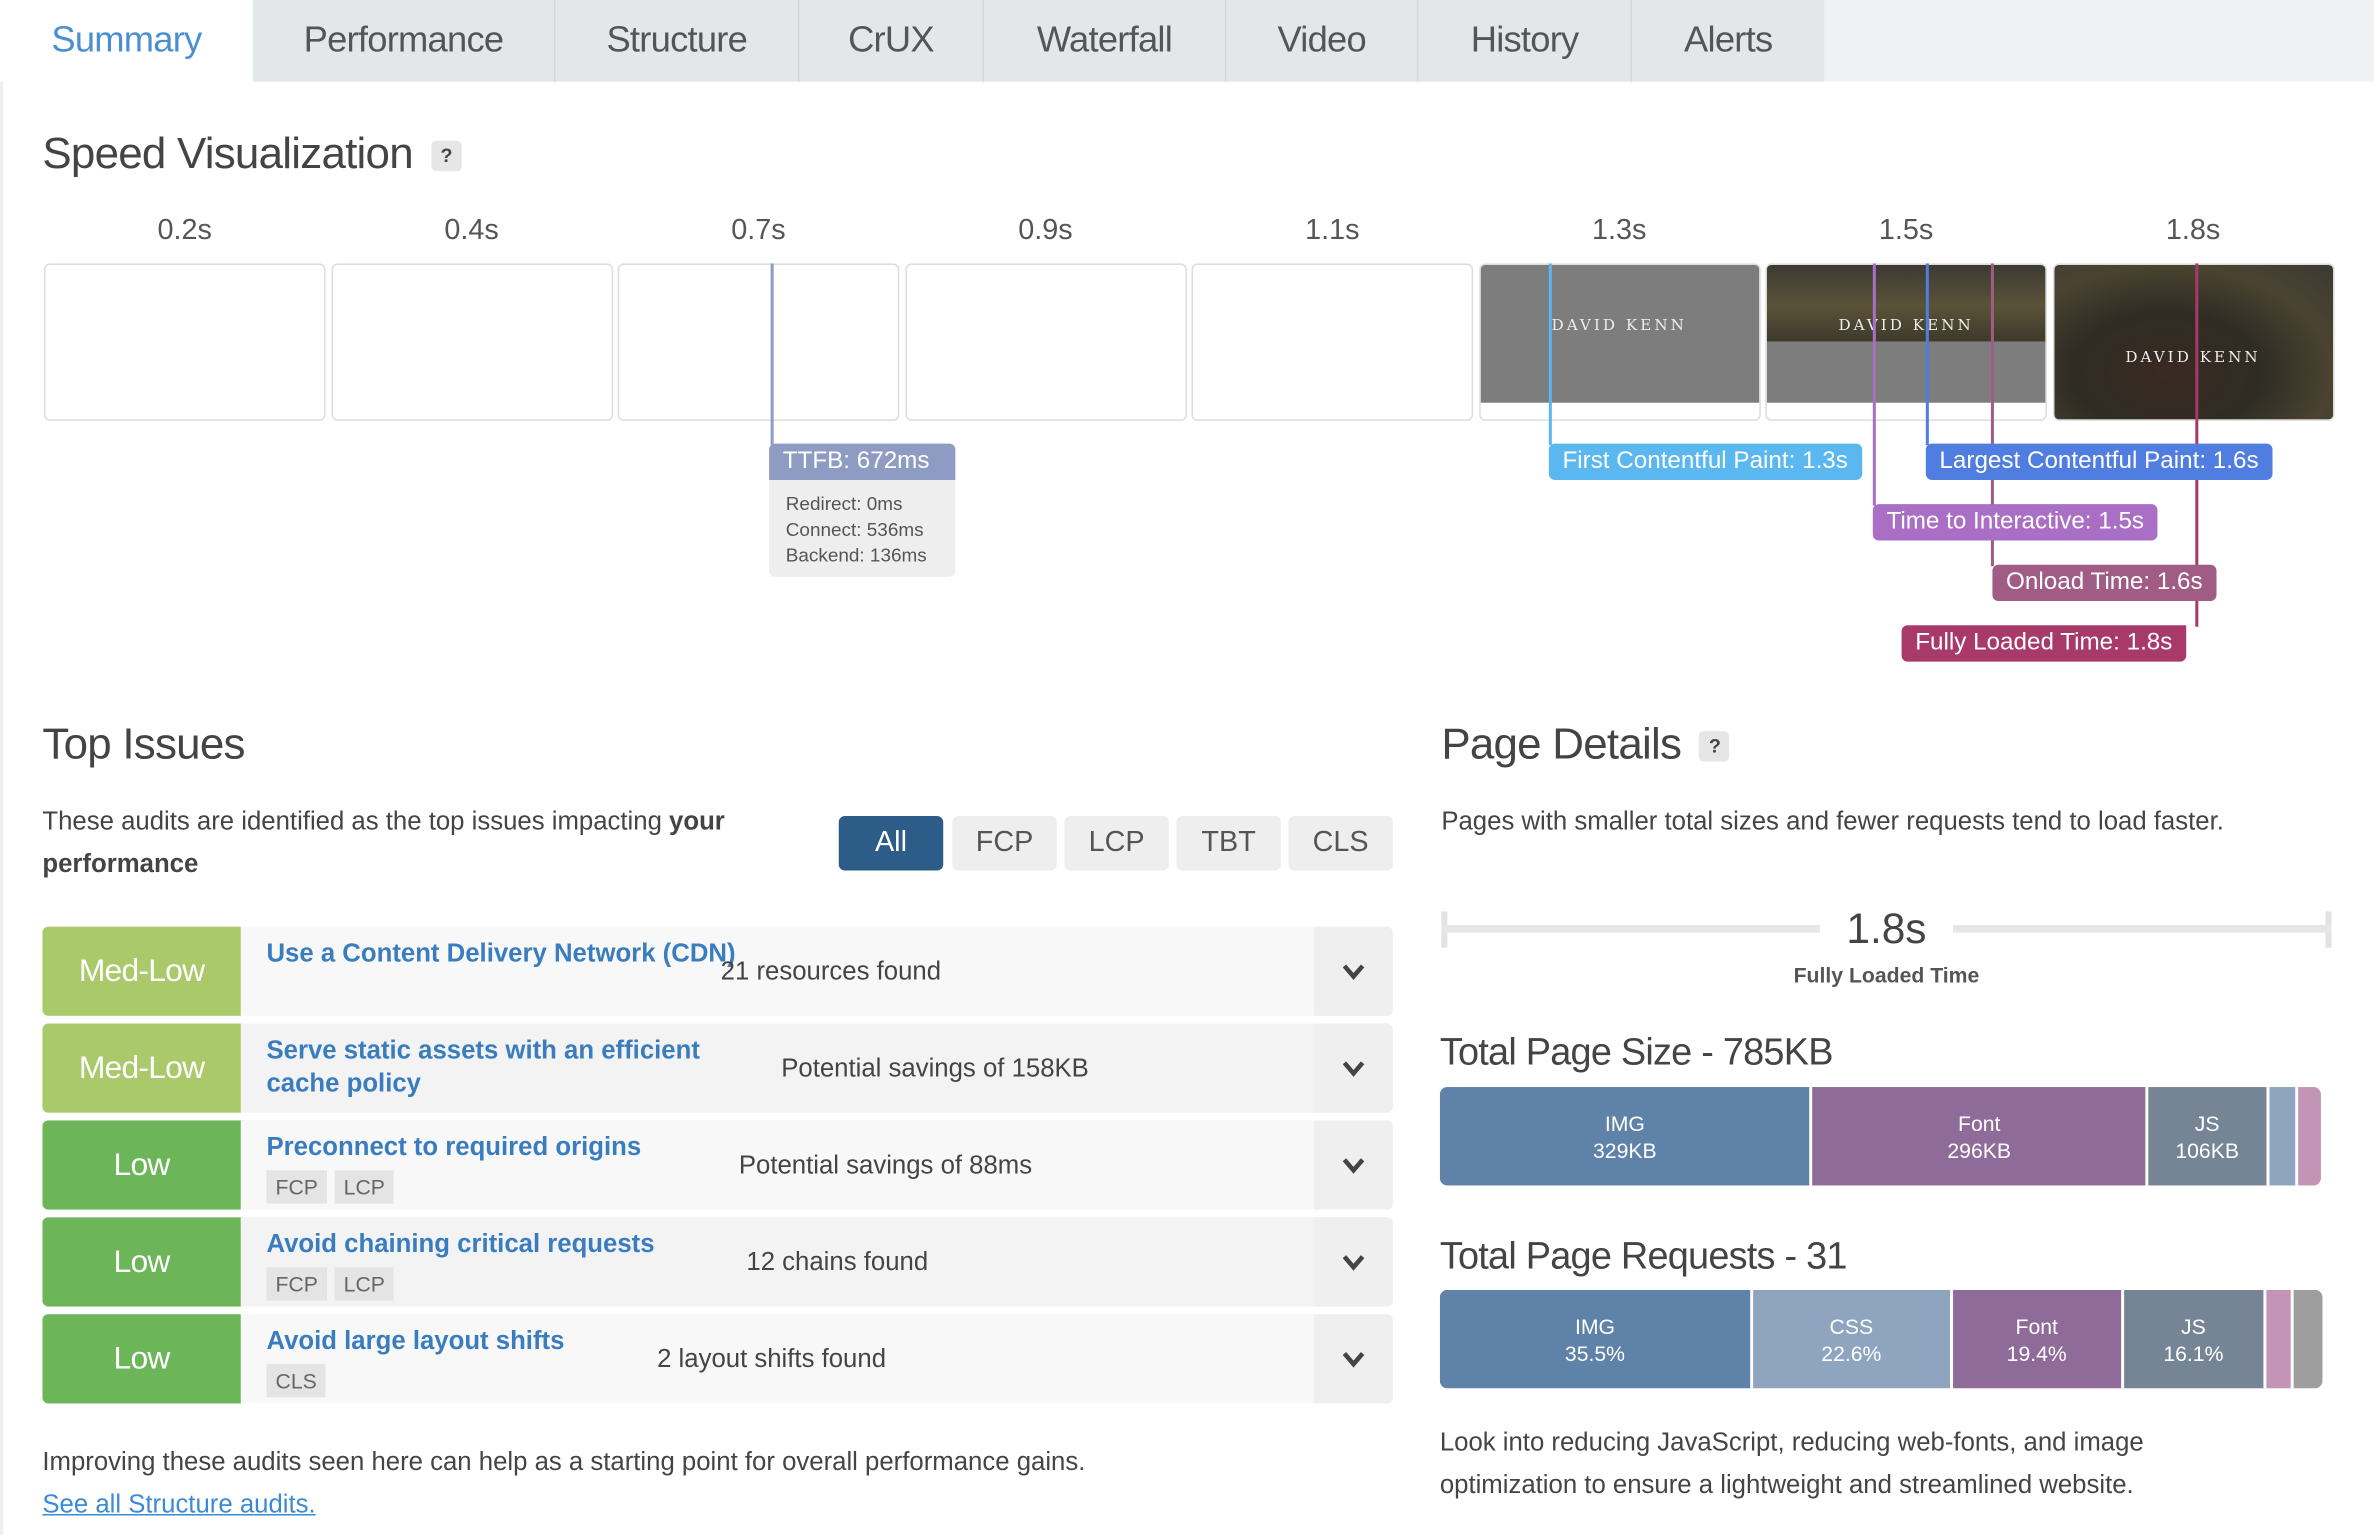 The height and width of the screenshot is (1535, 2374). What do you see at coordinates (844, 504) in the screenshot?
I see `ttfb-redirect: Redirect: 0ms` at bounding box center [844, 504].